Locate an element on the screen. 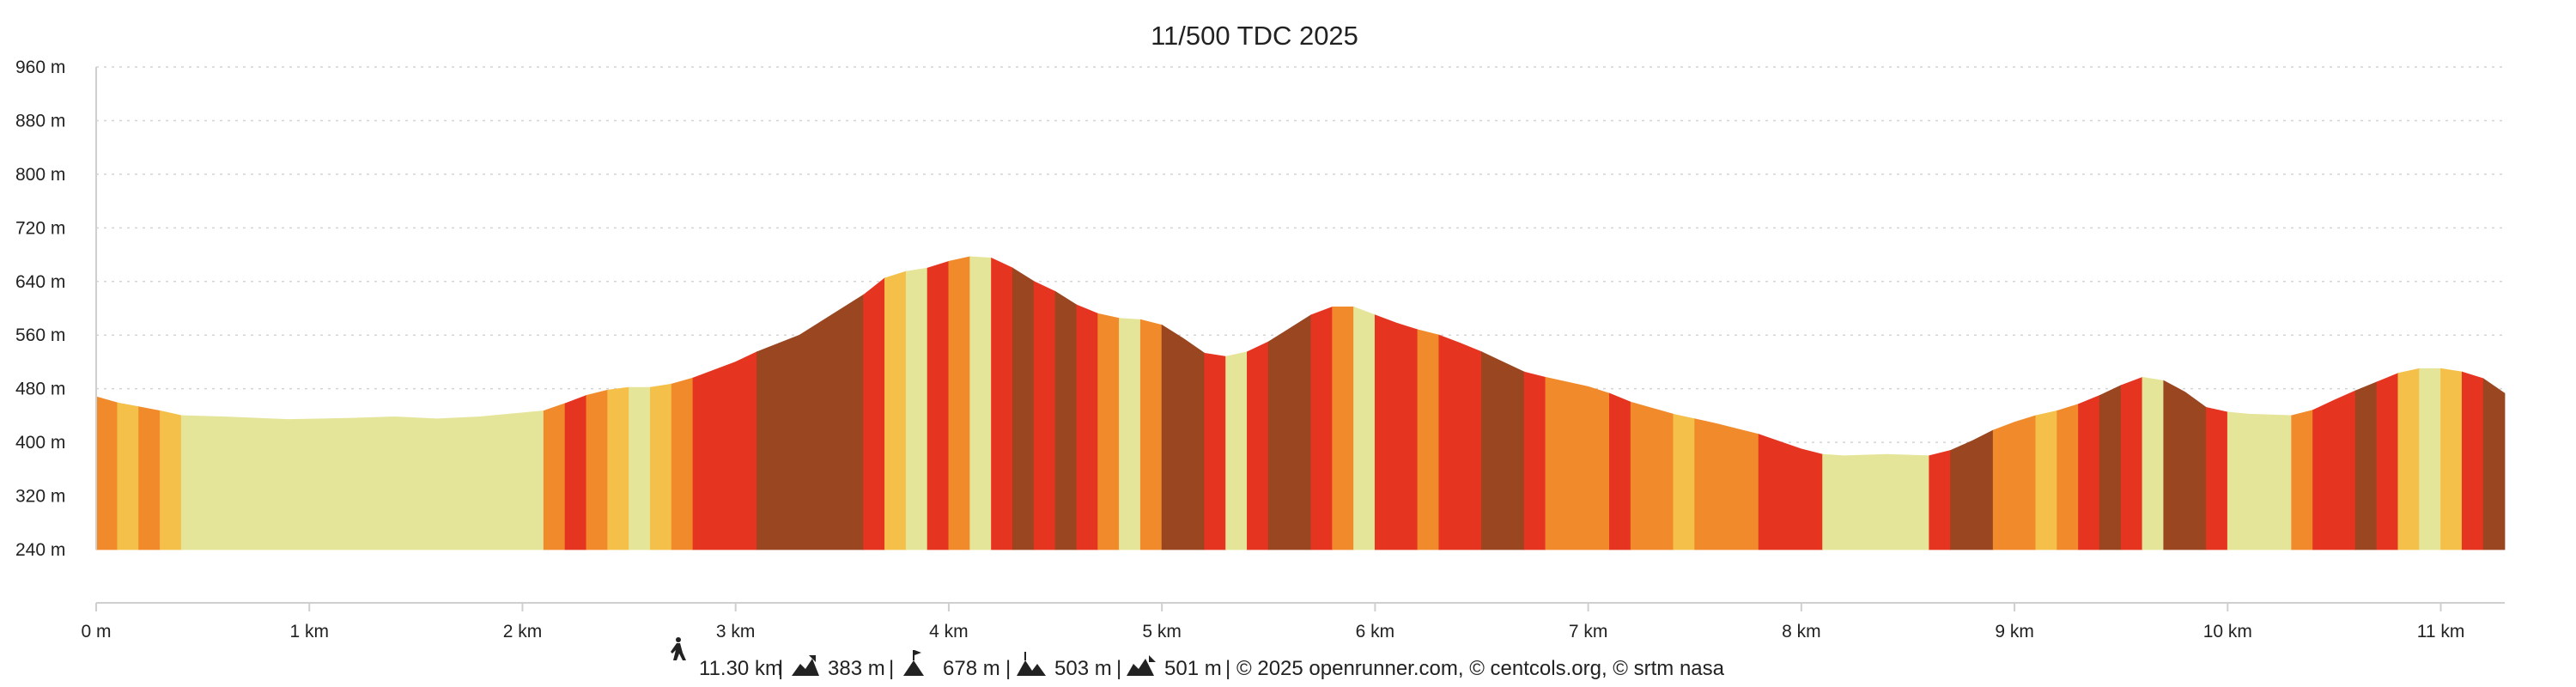 The height and width of the screenshot is (687, 2576). x-tick-label: 7 km is located at coordinates (1588, 631).